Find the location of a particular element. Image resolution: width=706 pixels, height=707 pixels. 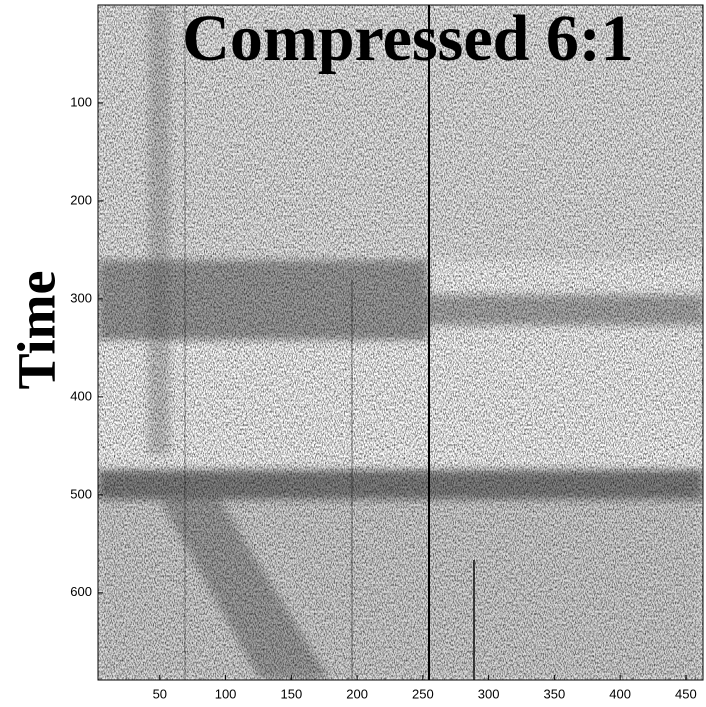

y-tick-label: 600 is located at coordinates (81, 591).